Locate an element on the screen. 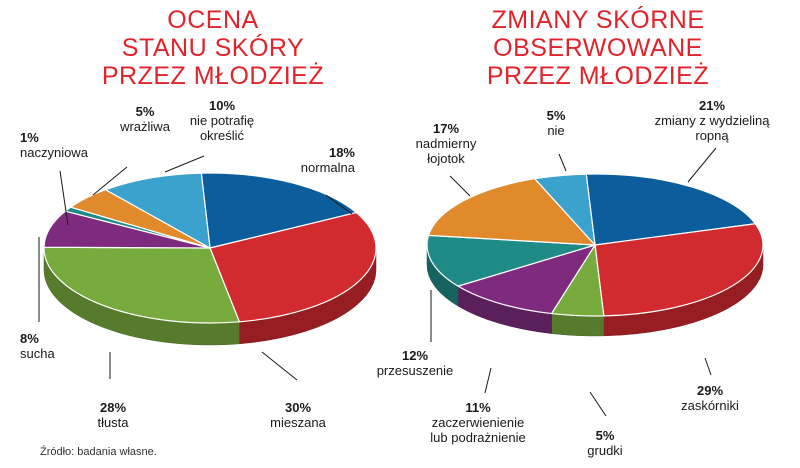 The height and width of the screenshot is (468, 800). slice-percent-label: 1% is located at coordinates (29, 137).